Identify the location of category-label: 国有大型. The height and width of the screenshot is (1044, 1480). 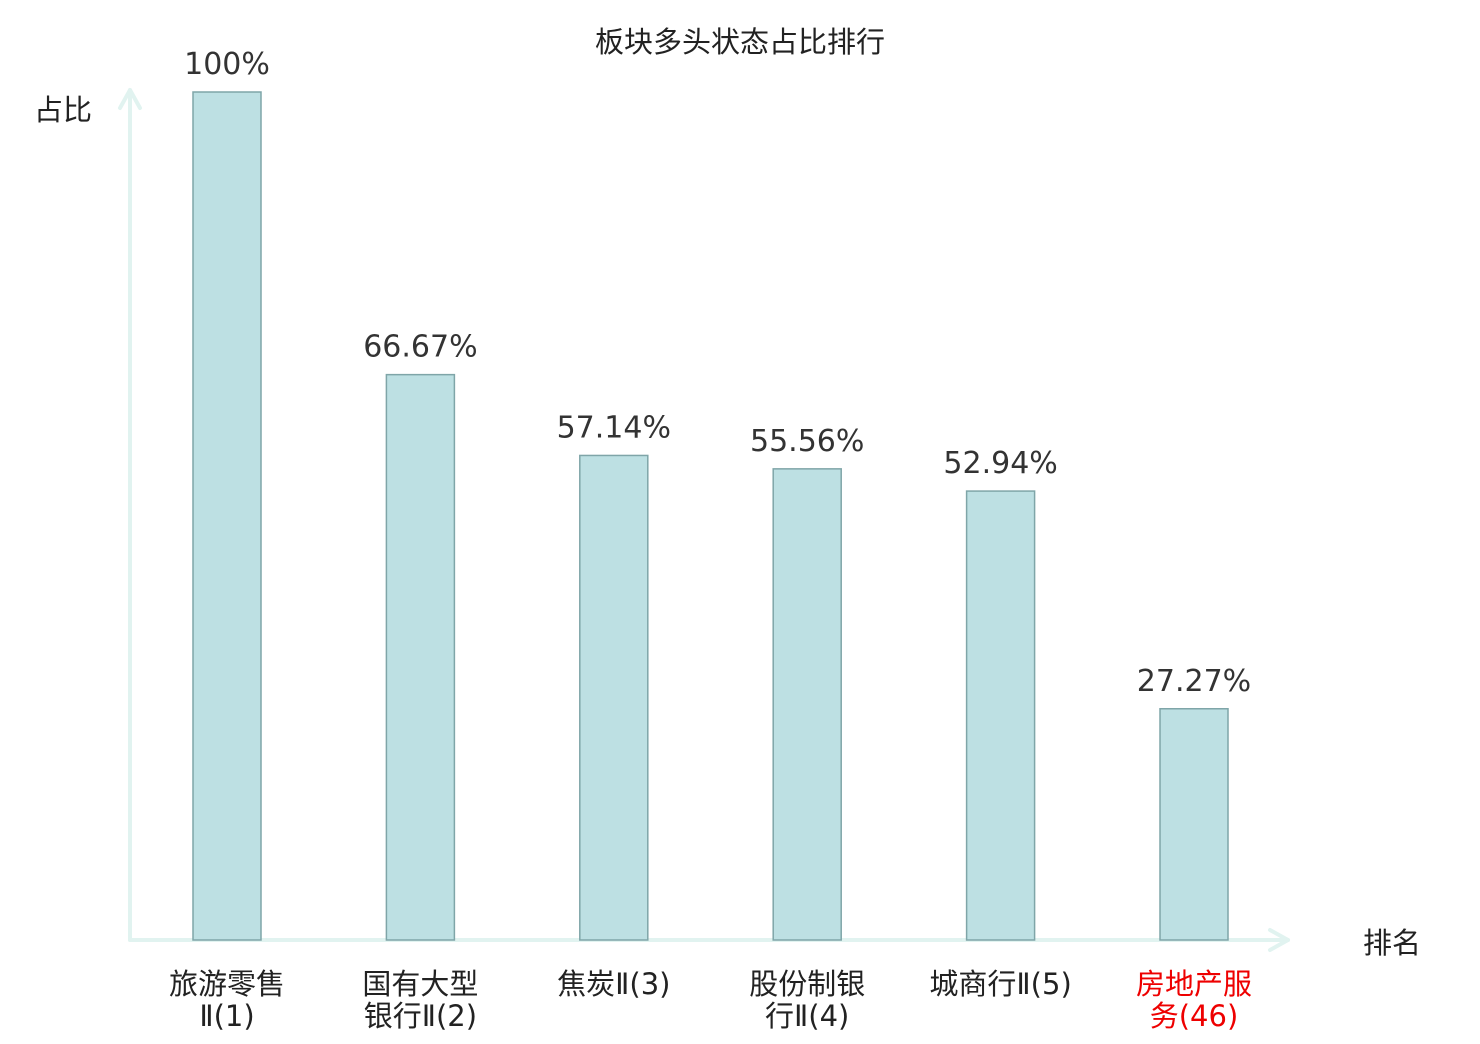
(420, 984).